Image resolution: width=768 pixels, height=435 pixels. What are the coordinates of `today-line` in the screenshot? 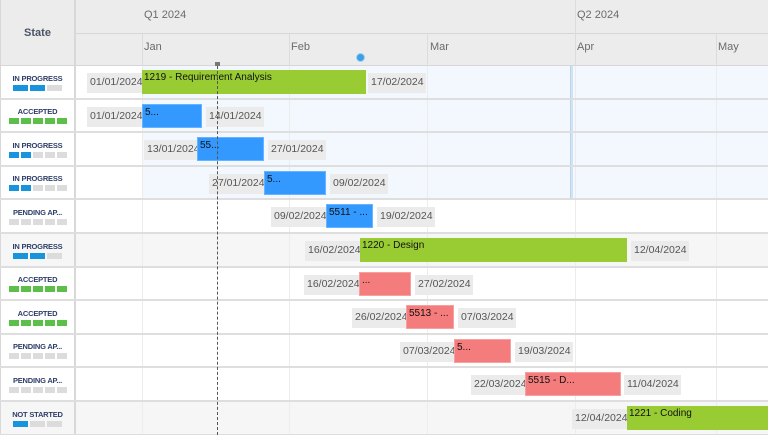 It's located at (217, 250).